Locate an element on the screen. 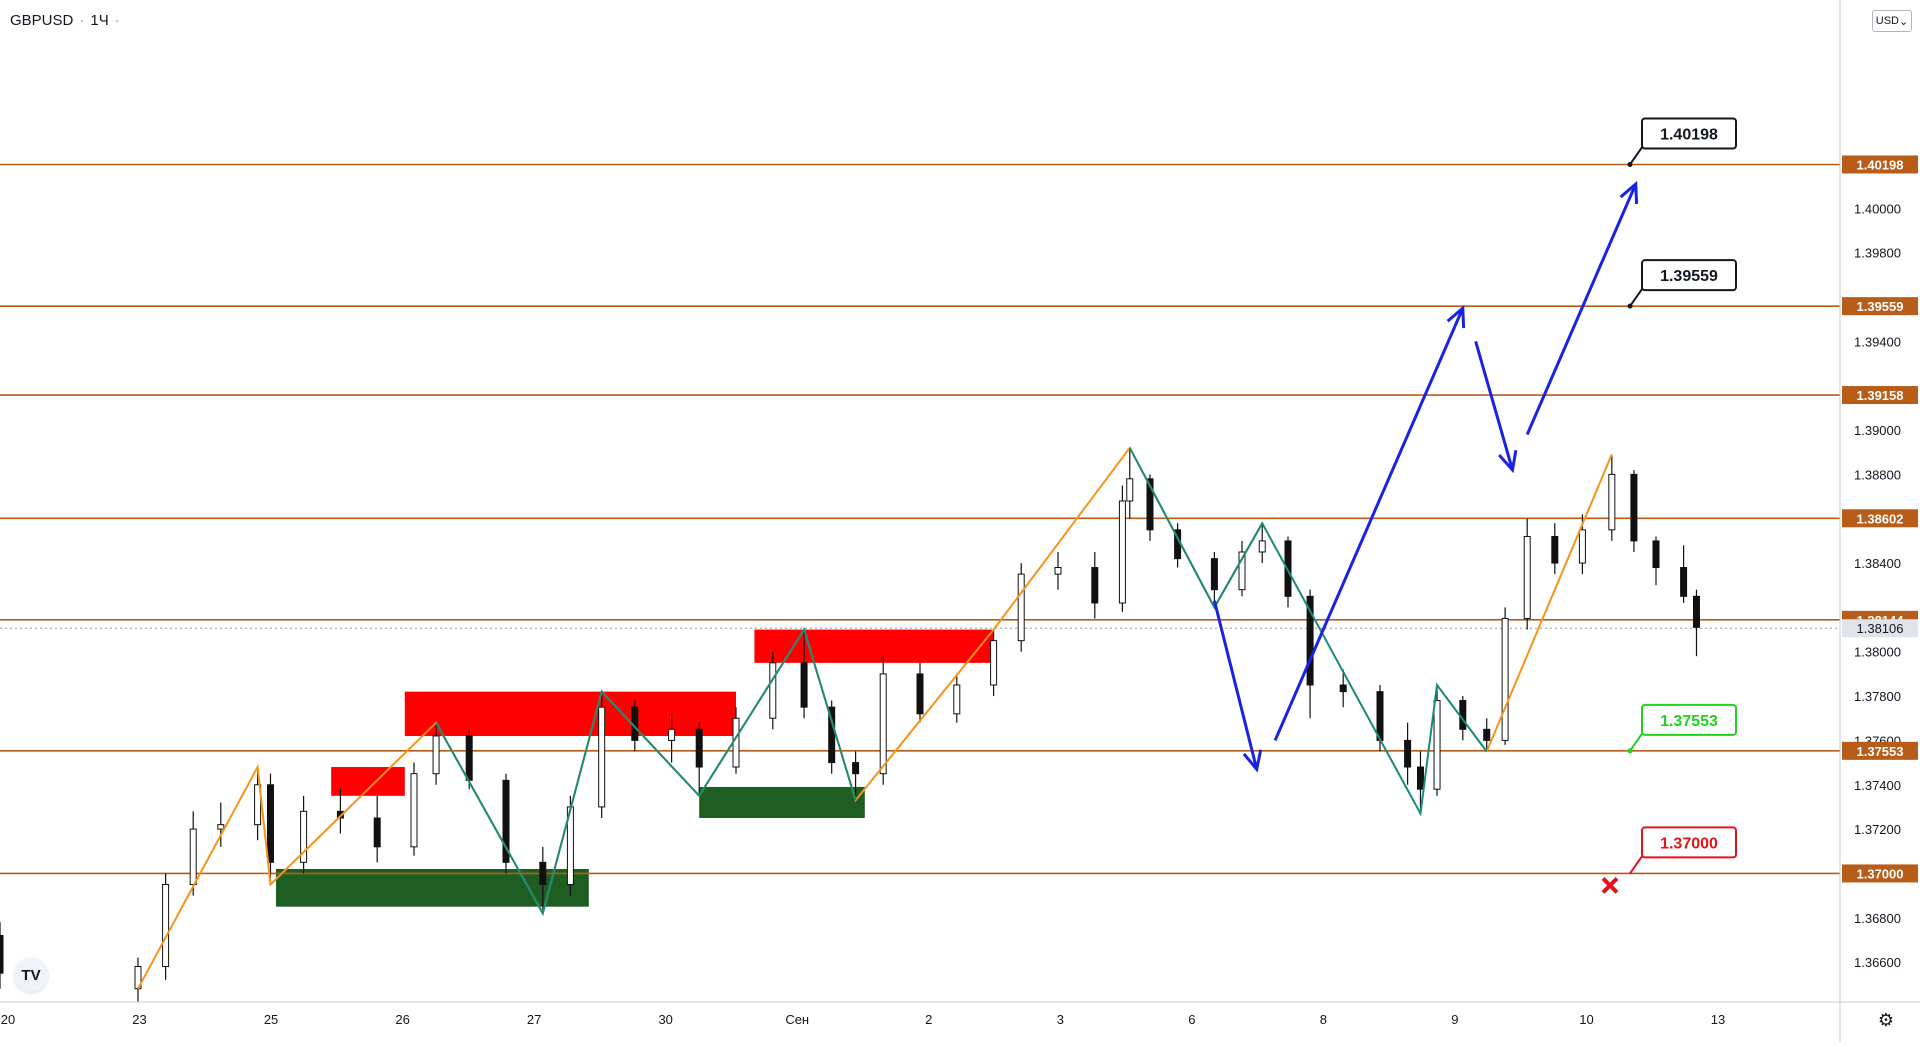 The width and height of the screenshot is (1920, 1047). price-tick-label: 1.39400 is located at coordinates (1877, 341).